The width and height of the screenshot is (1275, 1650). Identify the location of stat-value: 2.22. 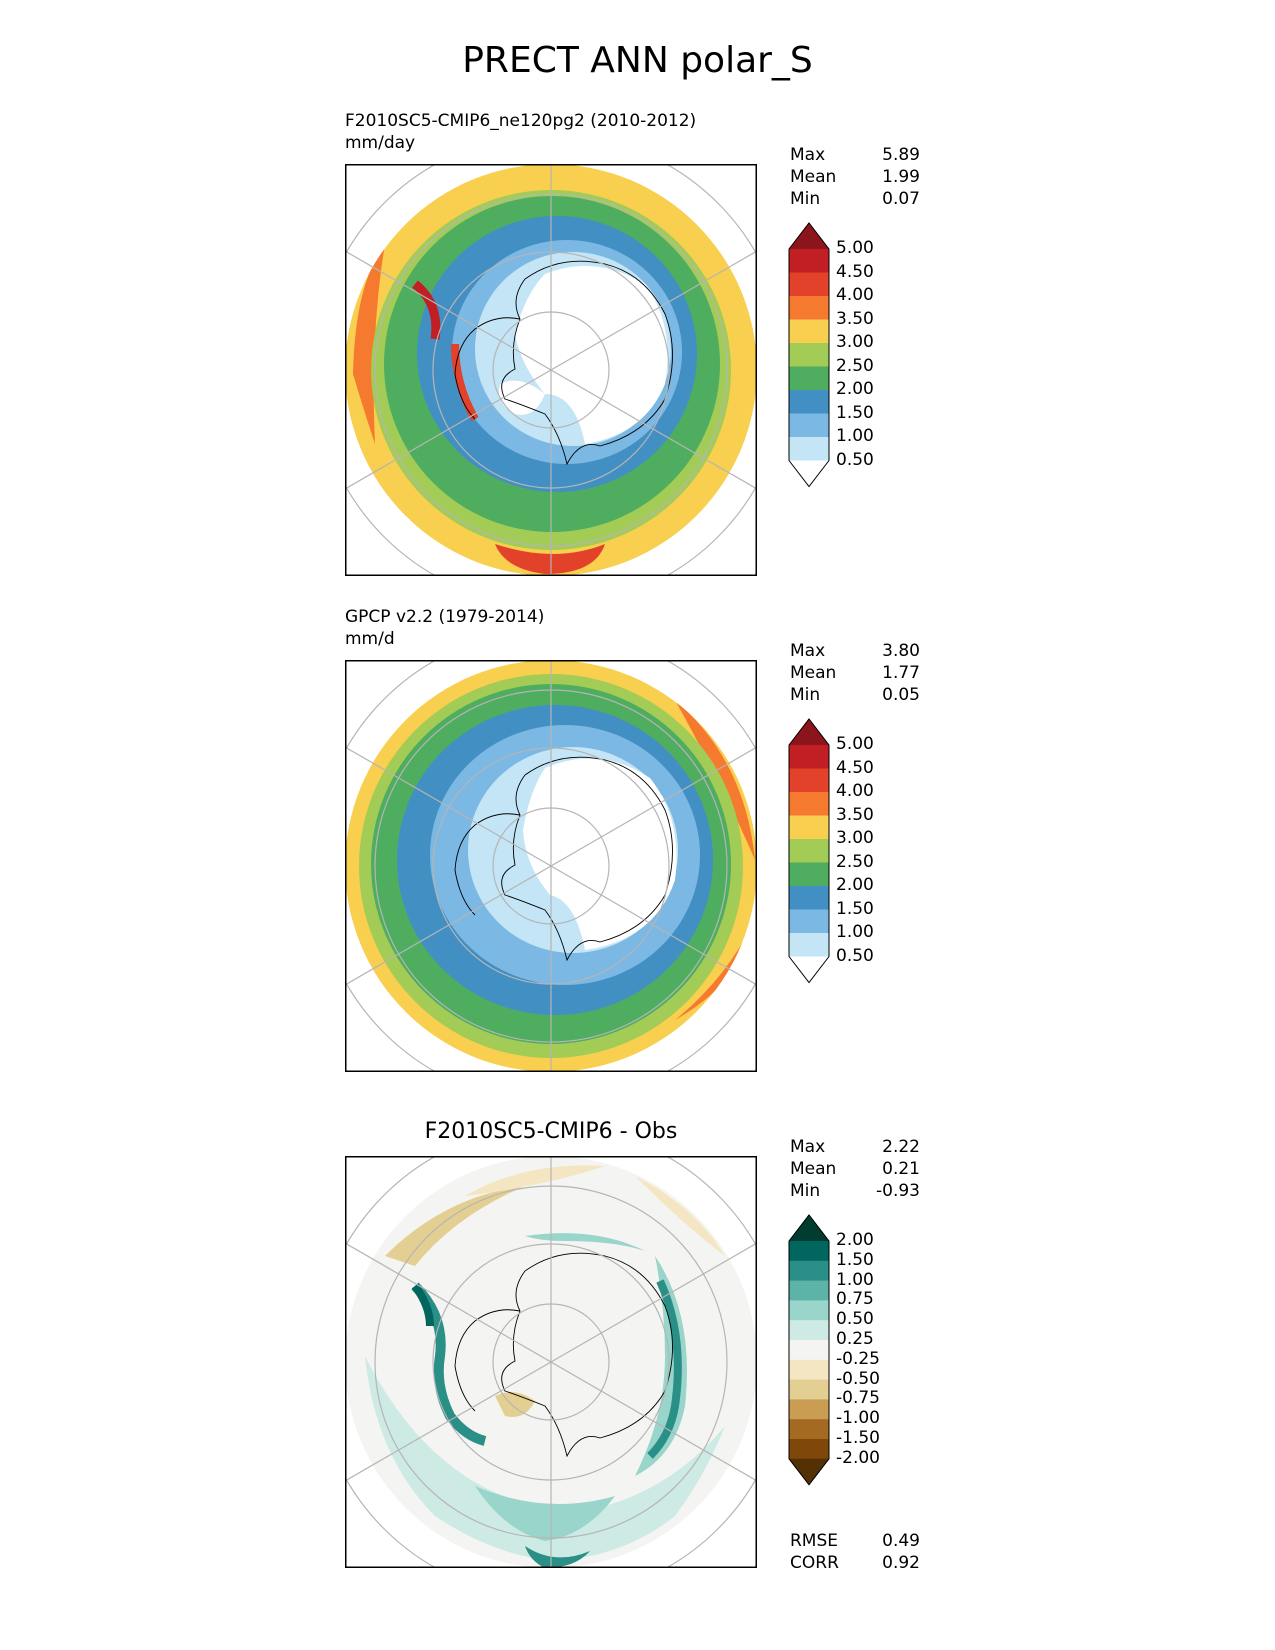
(901, 1147).